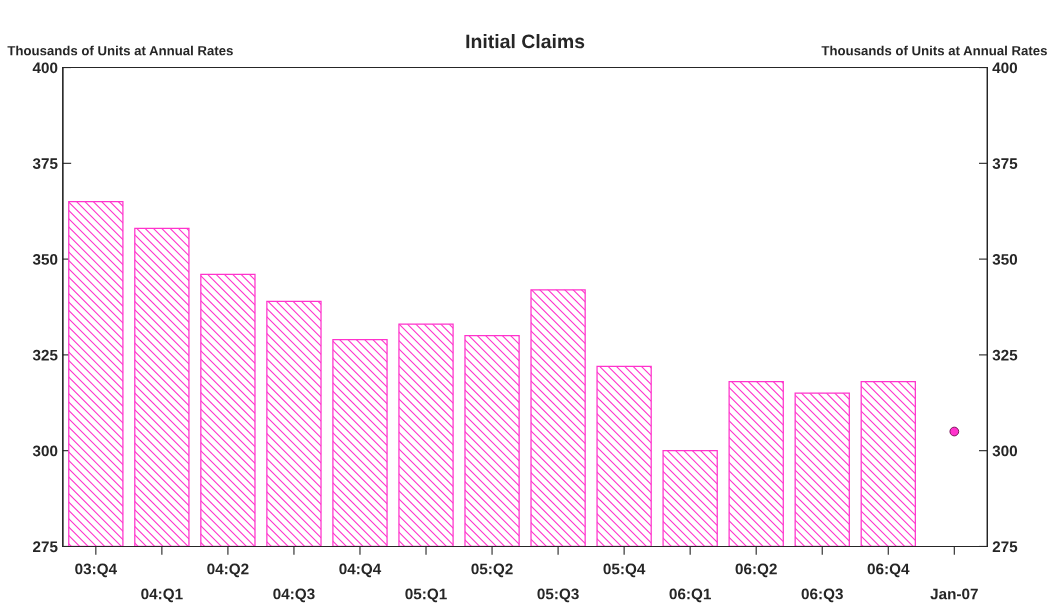 Image resolution: width=1047 pixels, height=614 pixels. What do you see at coordinates (1005, 164) in the screenshot?
I see `y2-tick-label: 375` at bounding box center [1005, 164].